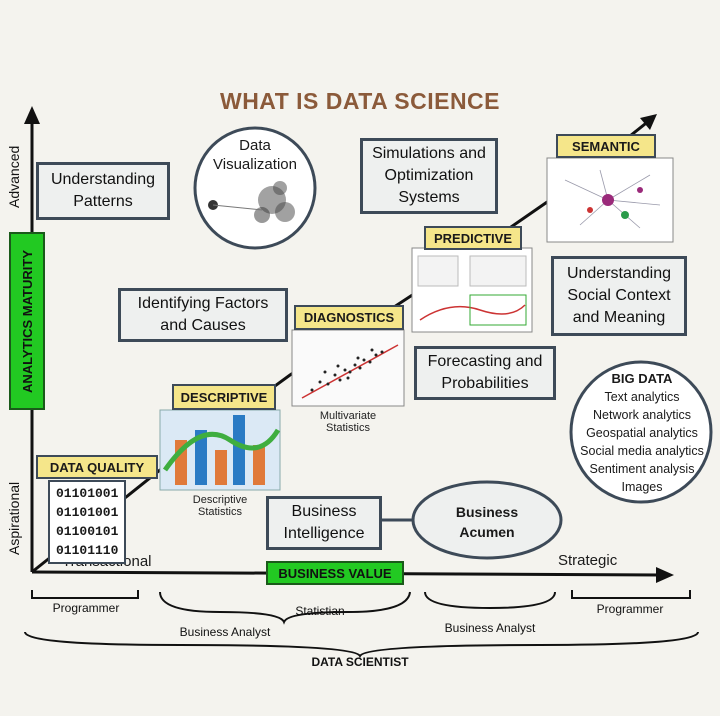  What do you see at coordinates (225, 632) in the screenshot?
I see `role-business-analyst-left: Business Analyst` at bounding box center [225, 632].